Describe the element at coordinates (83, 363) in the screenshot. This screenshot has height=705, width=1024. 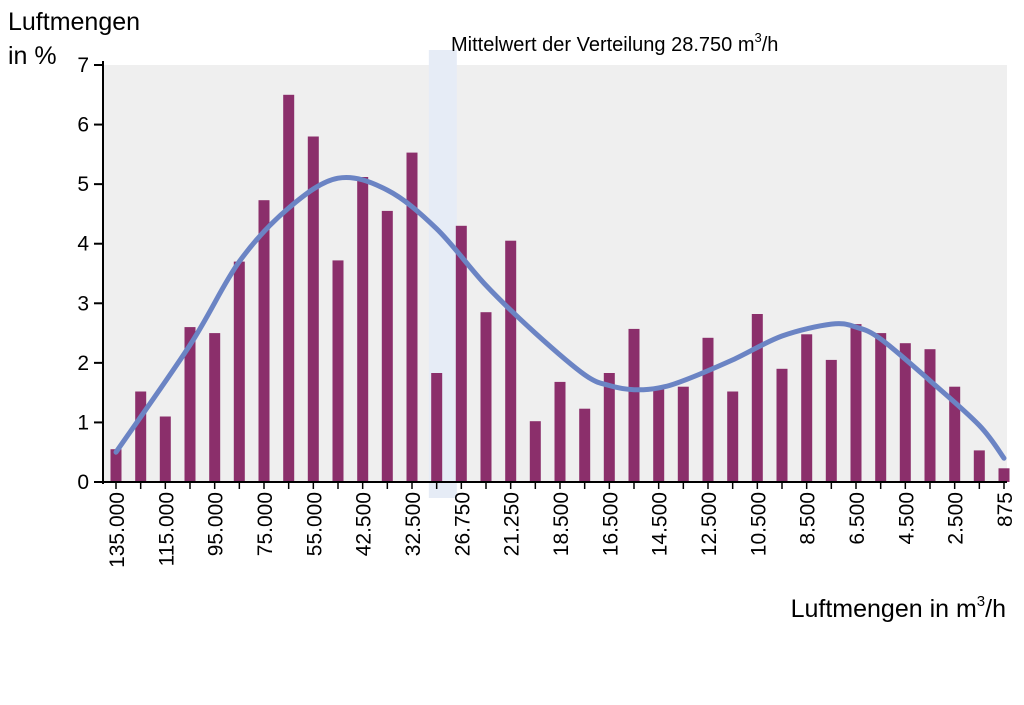
I see `y-tick-label: 2` at that location.